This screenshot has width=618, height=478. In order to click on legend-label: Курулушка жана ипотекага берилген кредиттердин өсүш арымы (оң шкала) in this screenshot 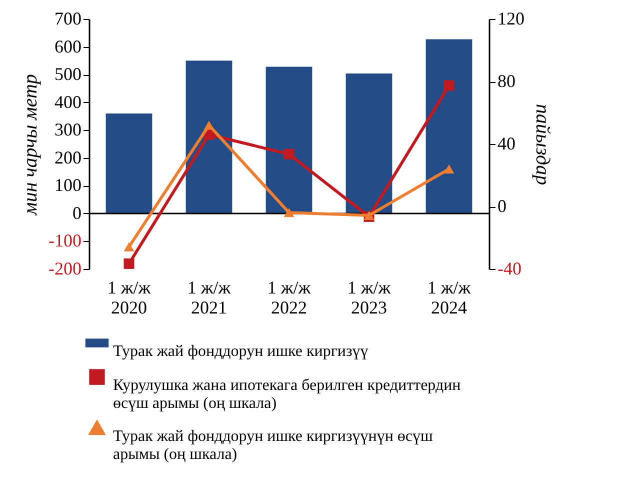, I will do `click(287, 394)`.